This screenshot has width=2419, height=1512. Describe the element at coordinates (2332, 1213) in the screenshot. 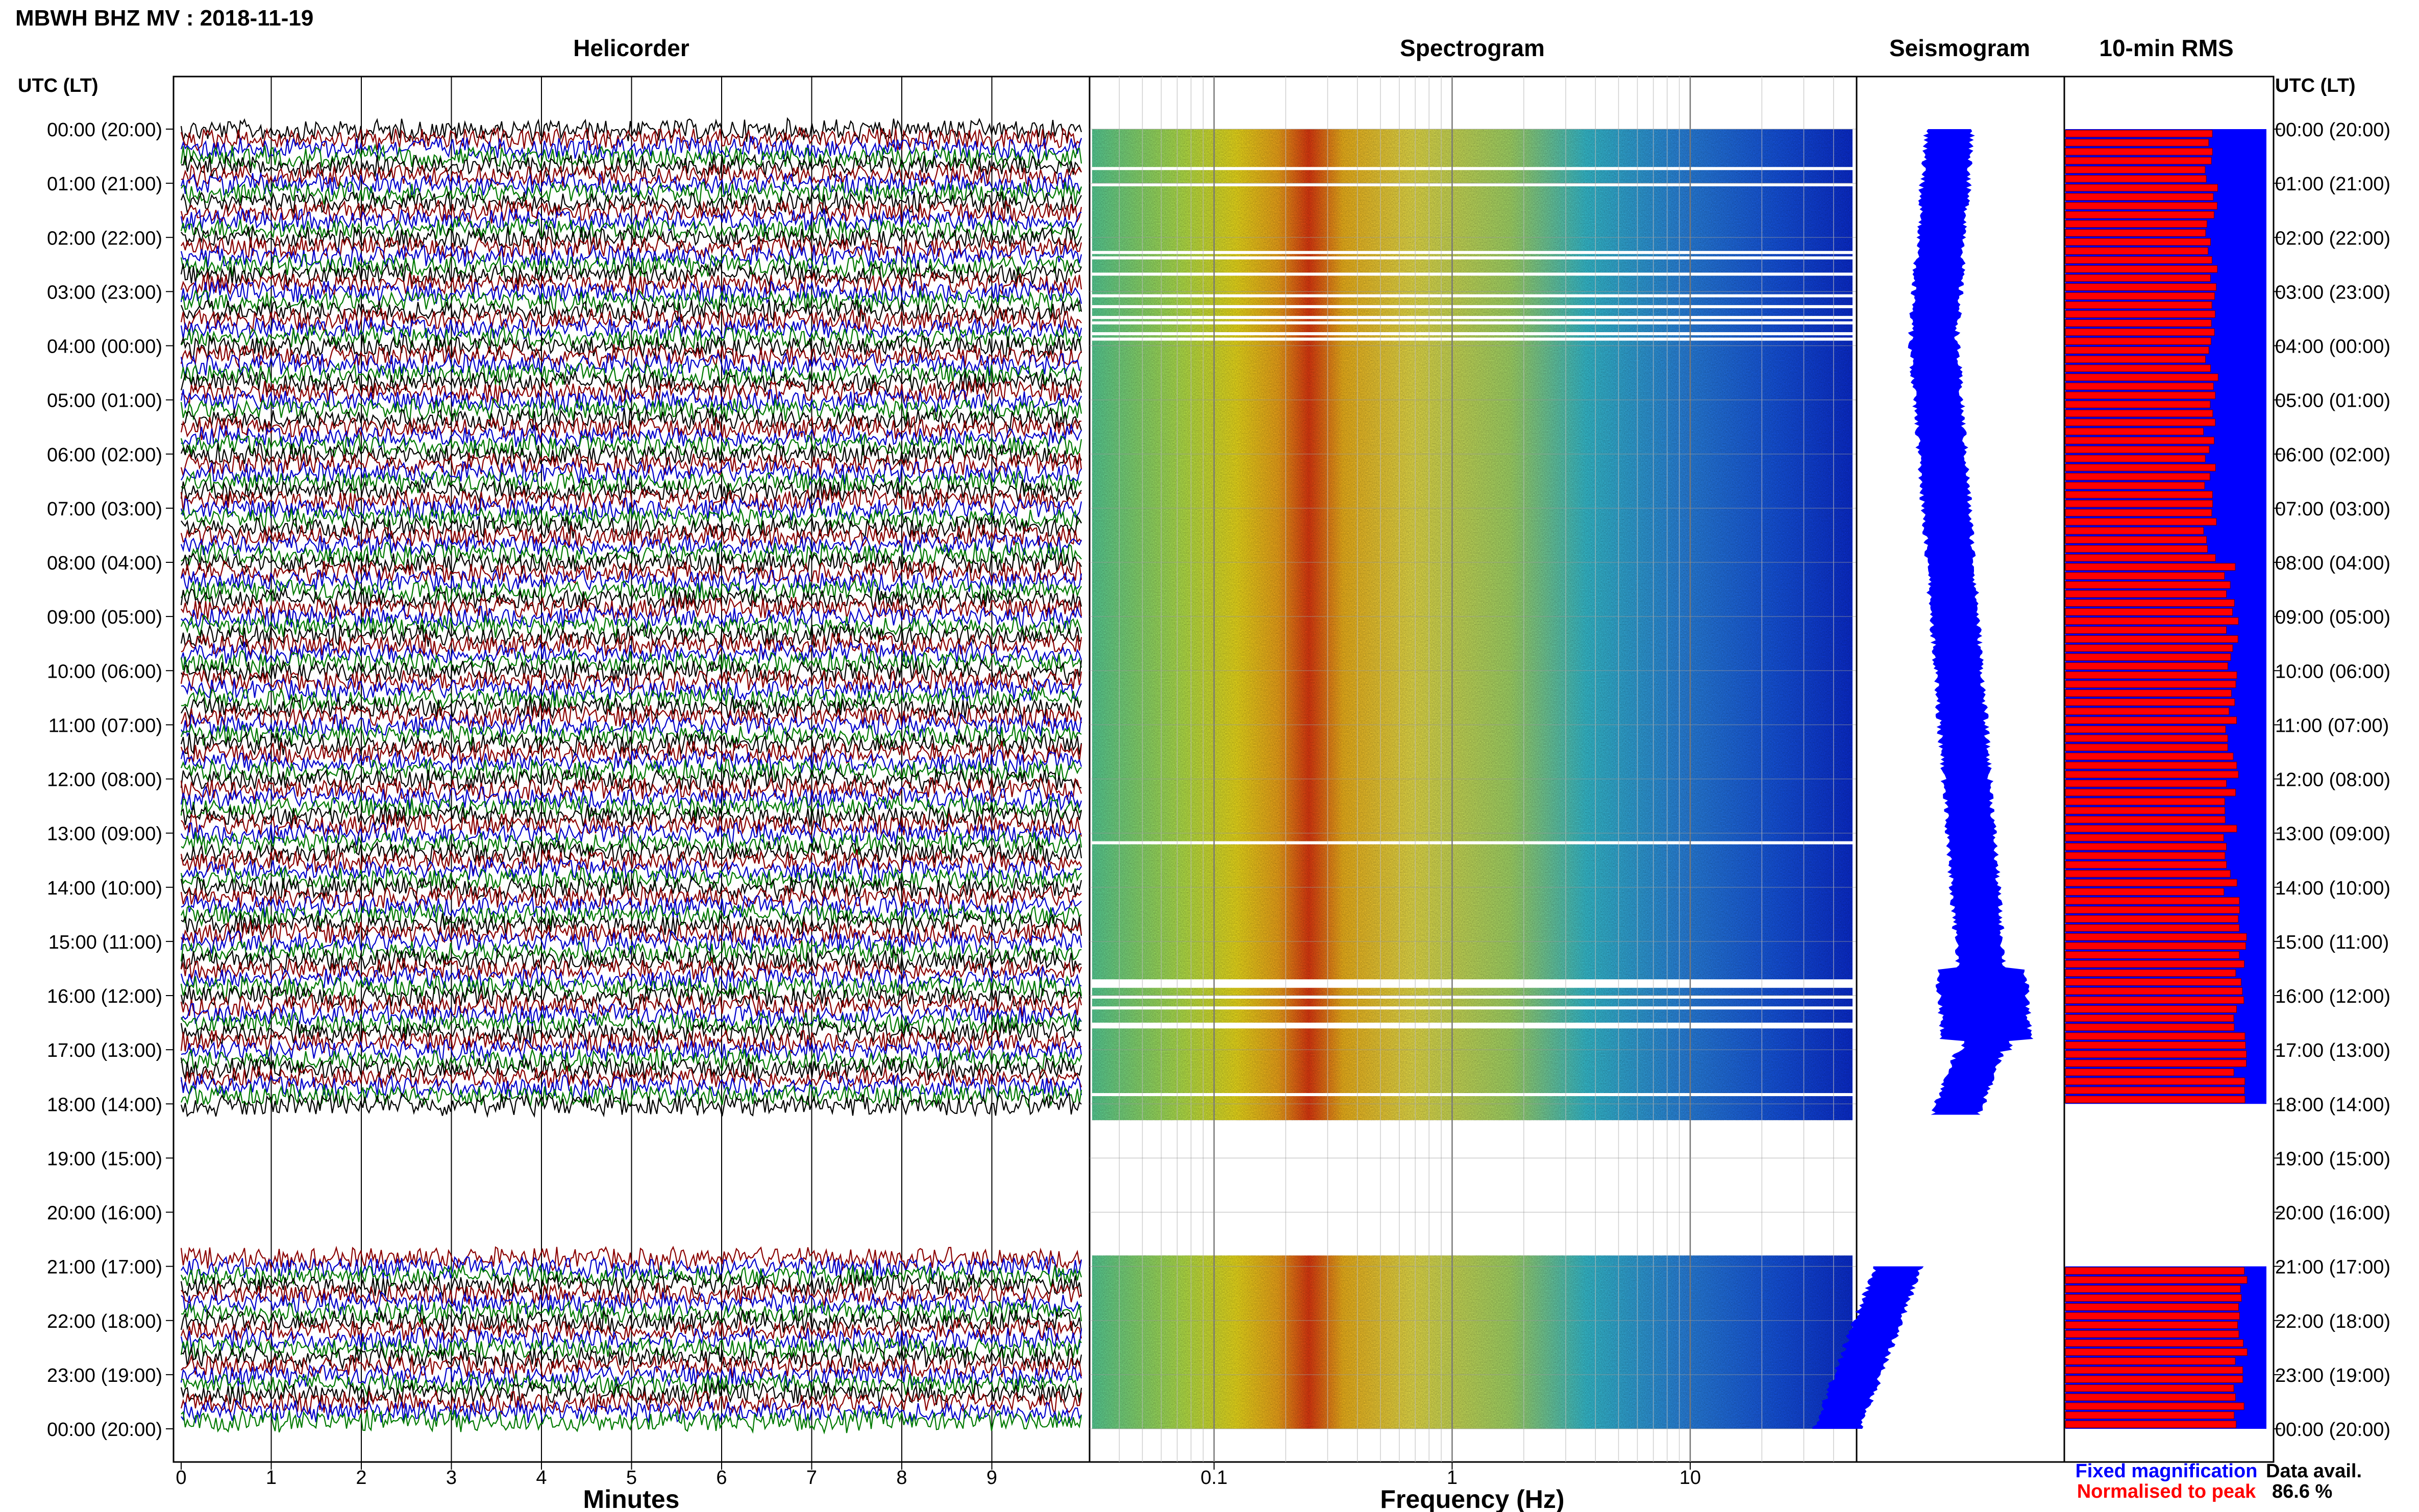

I see `time-label-right: 20:00 (16:00)` at that location.